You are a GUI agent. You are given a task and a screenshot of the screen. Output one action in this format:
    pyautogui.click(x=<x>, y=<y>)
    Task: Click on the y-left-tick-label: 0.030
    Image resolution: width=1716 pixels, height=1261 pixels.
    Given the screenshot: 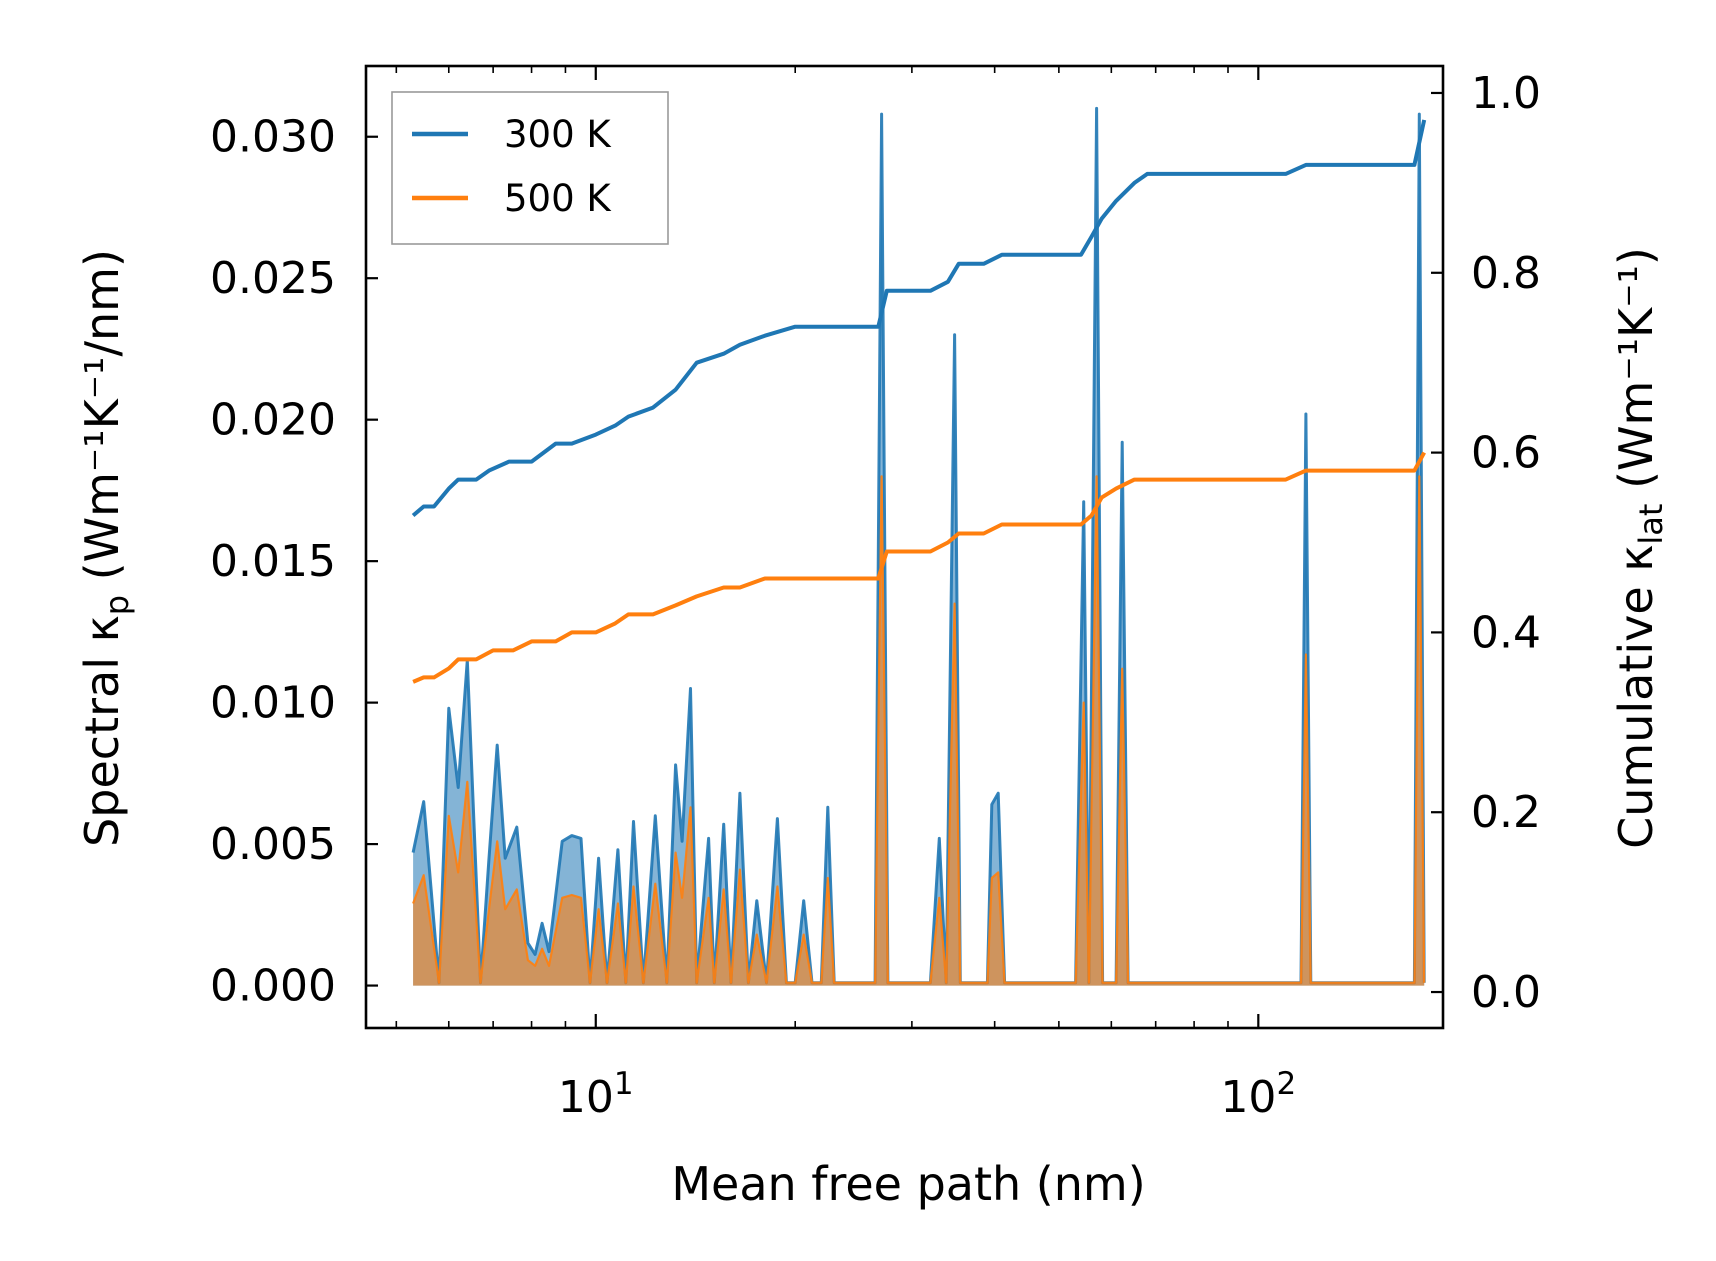 What is the action you would take?
    pyautogui.click(x=273, y=137)
    